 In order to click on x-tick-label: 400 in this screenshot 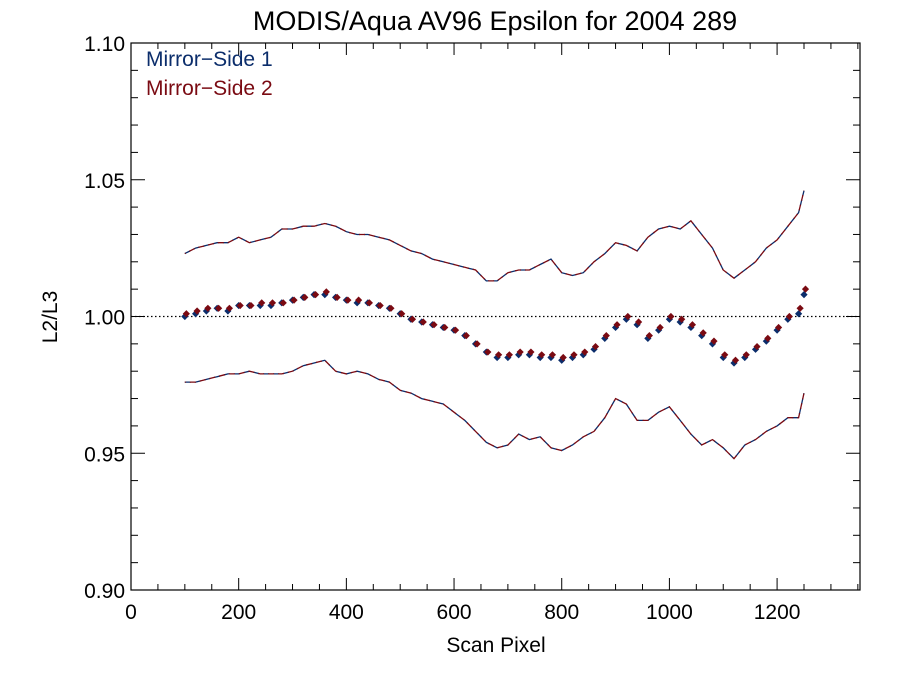, I will do `click(346, 612)`.